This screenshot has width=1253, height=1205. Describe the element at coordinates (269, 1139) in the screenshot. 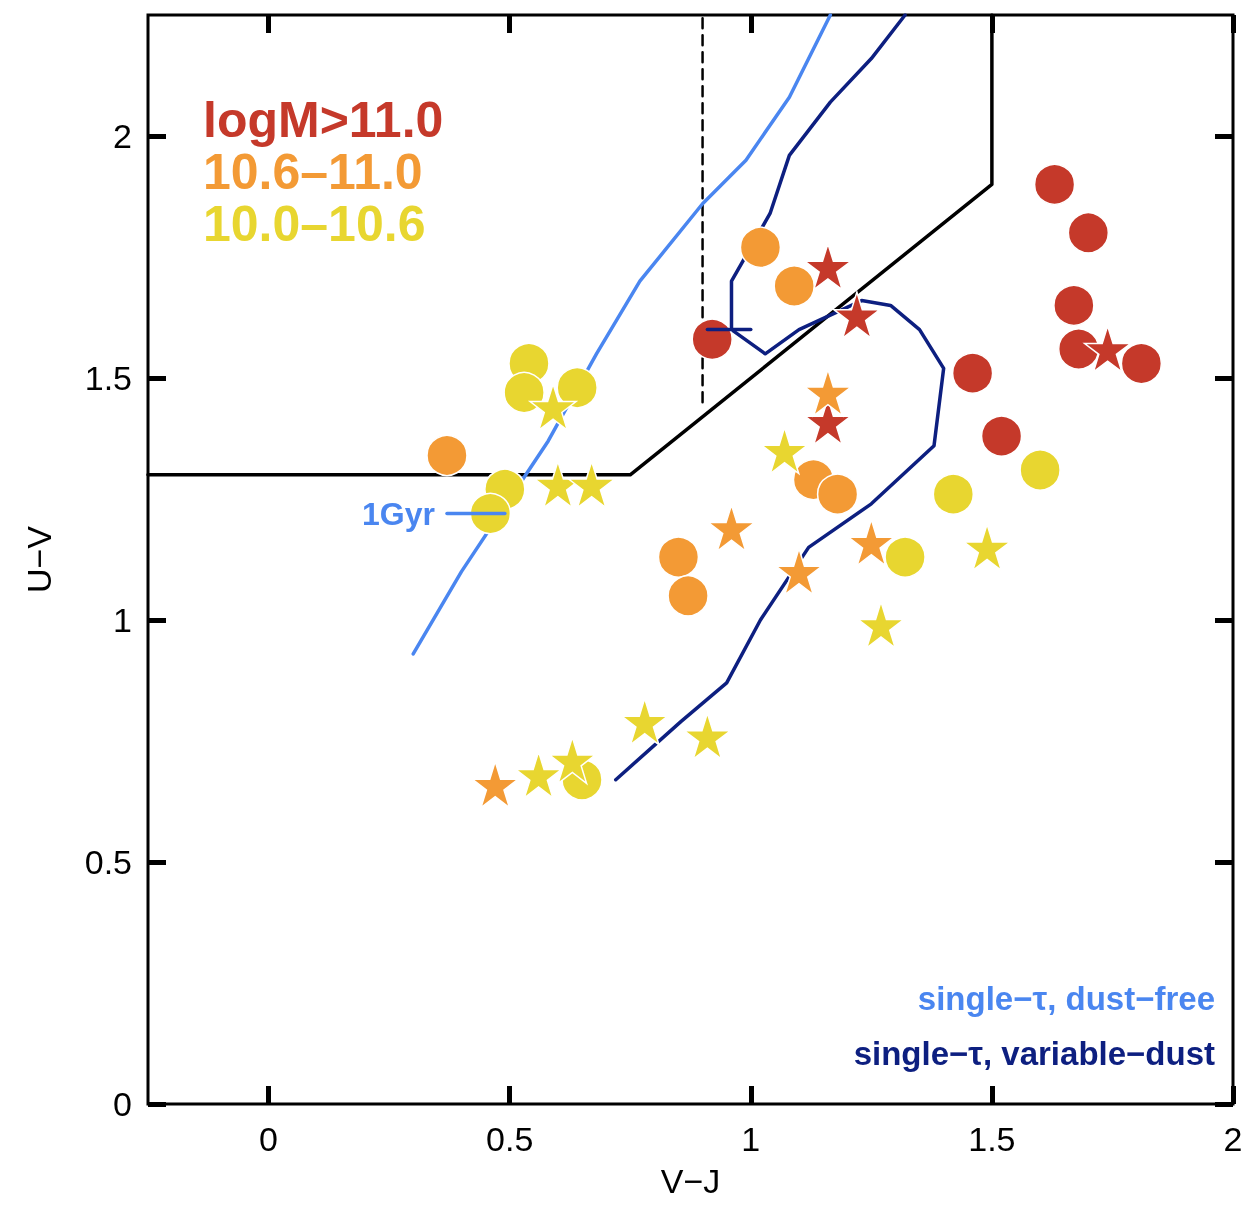

I see `x-tick-label: 0` at that location.